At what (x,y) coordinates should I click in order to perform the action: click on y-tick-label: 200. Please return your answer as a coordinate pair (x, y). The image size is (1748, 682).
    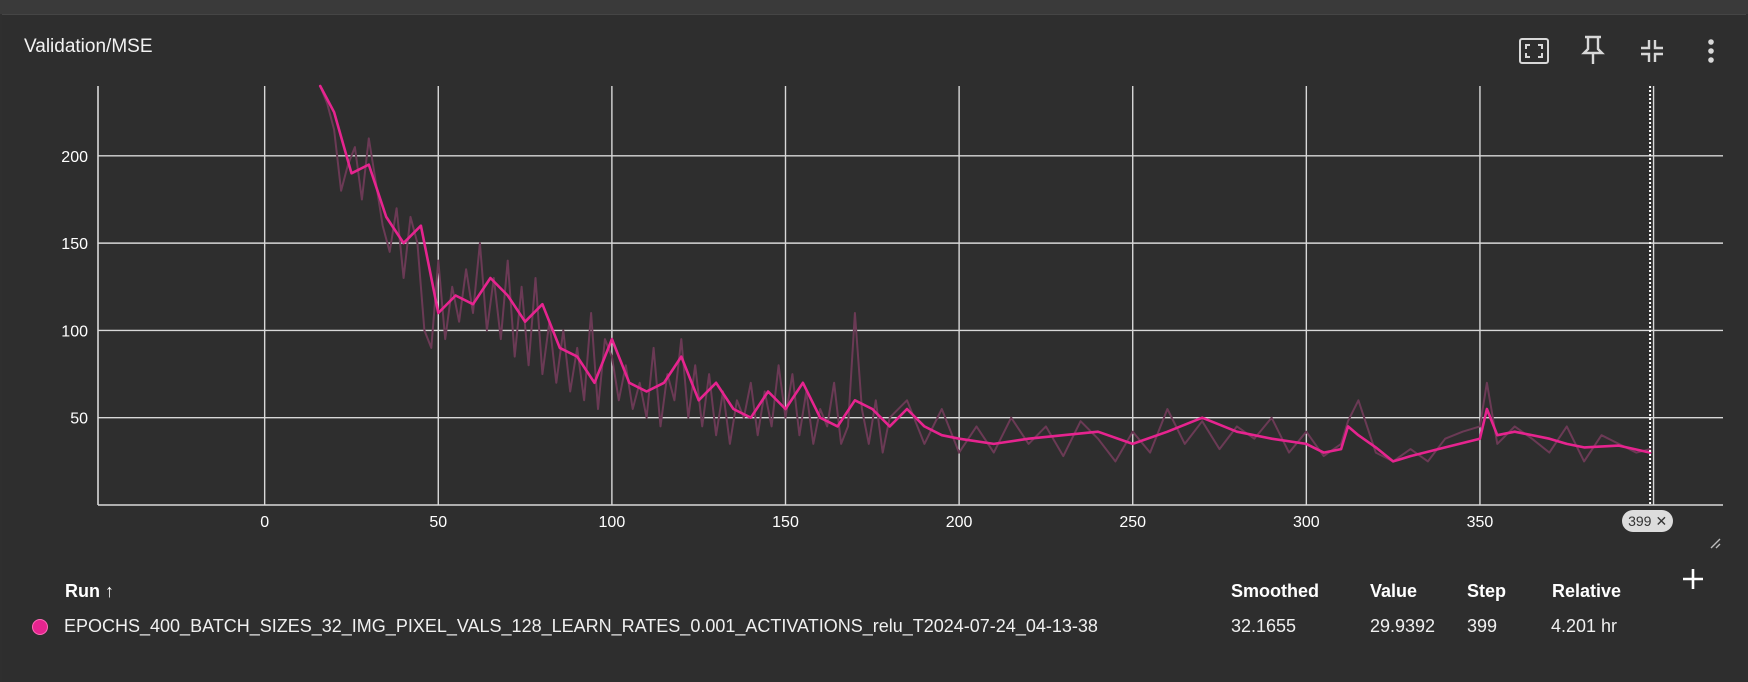
    Looking at the image, I should click on (74, 157).